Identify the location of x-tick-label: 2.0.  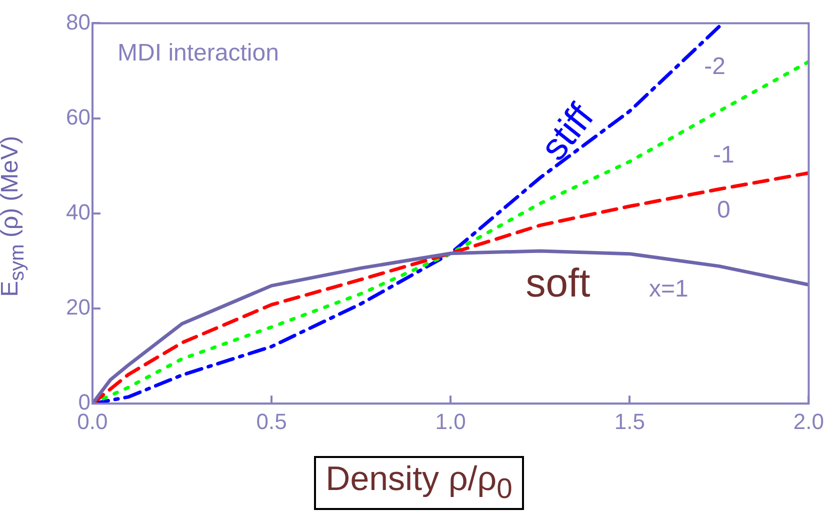
(808, 421).